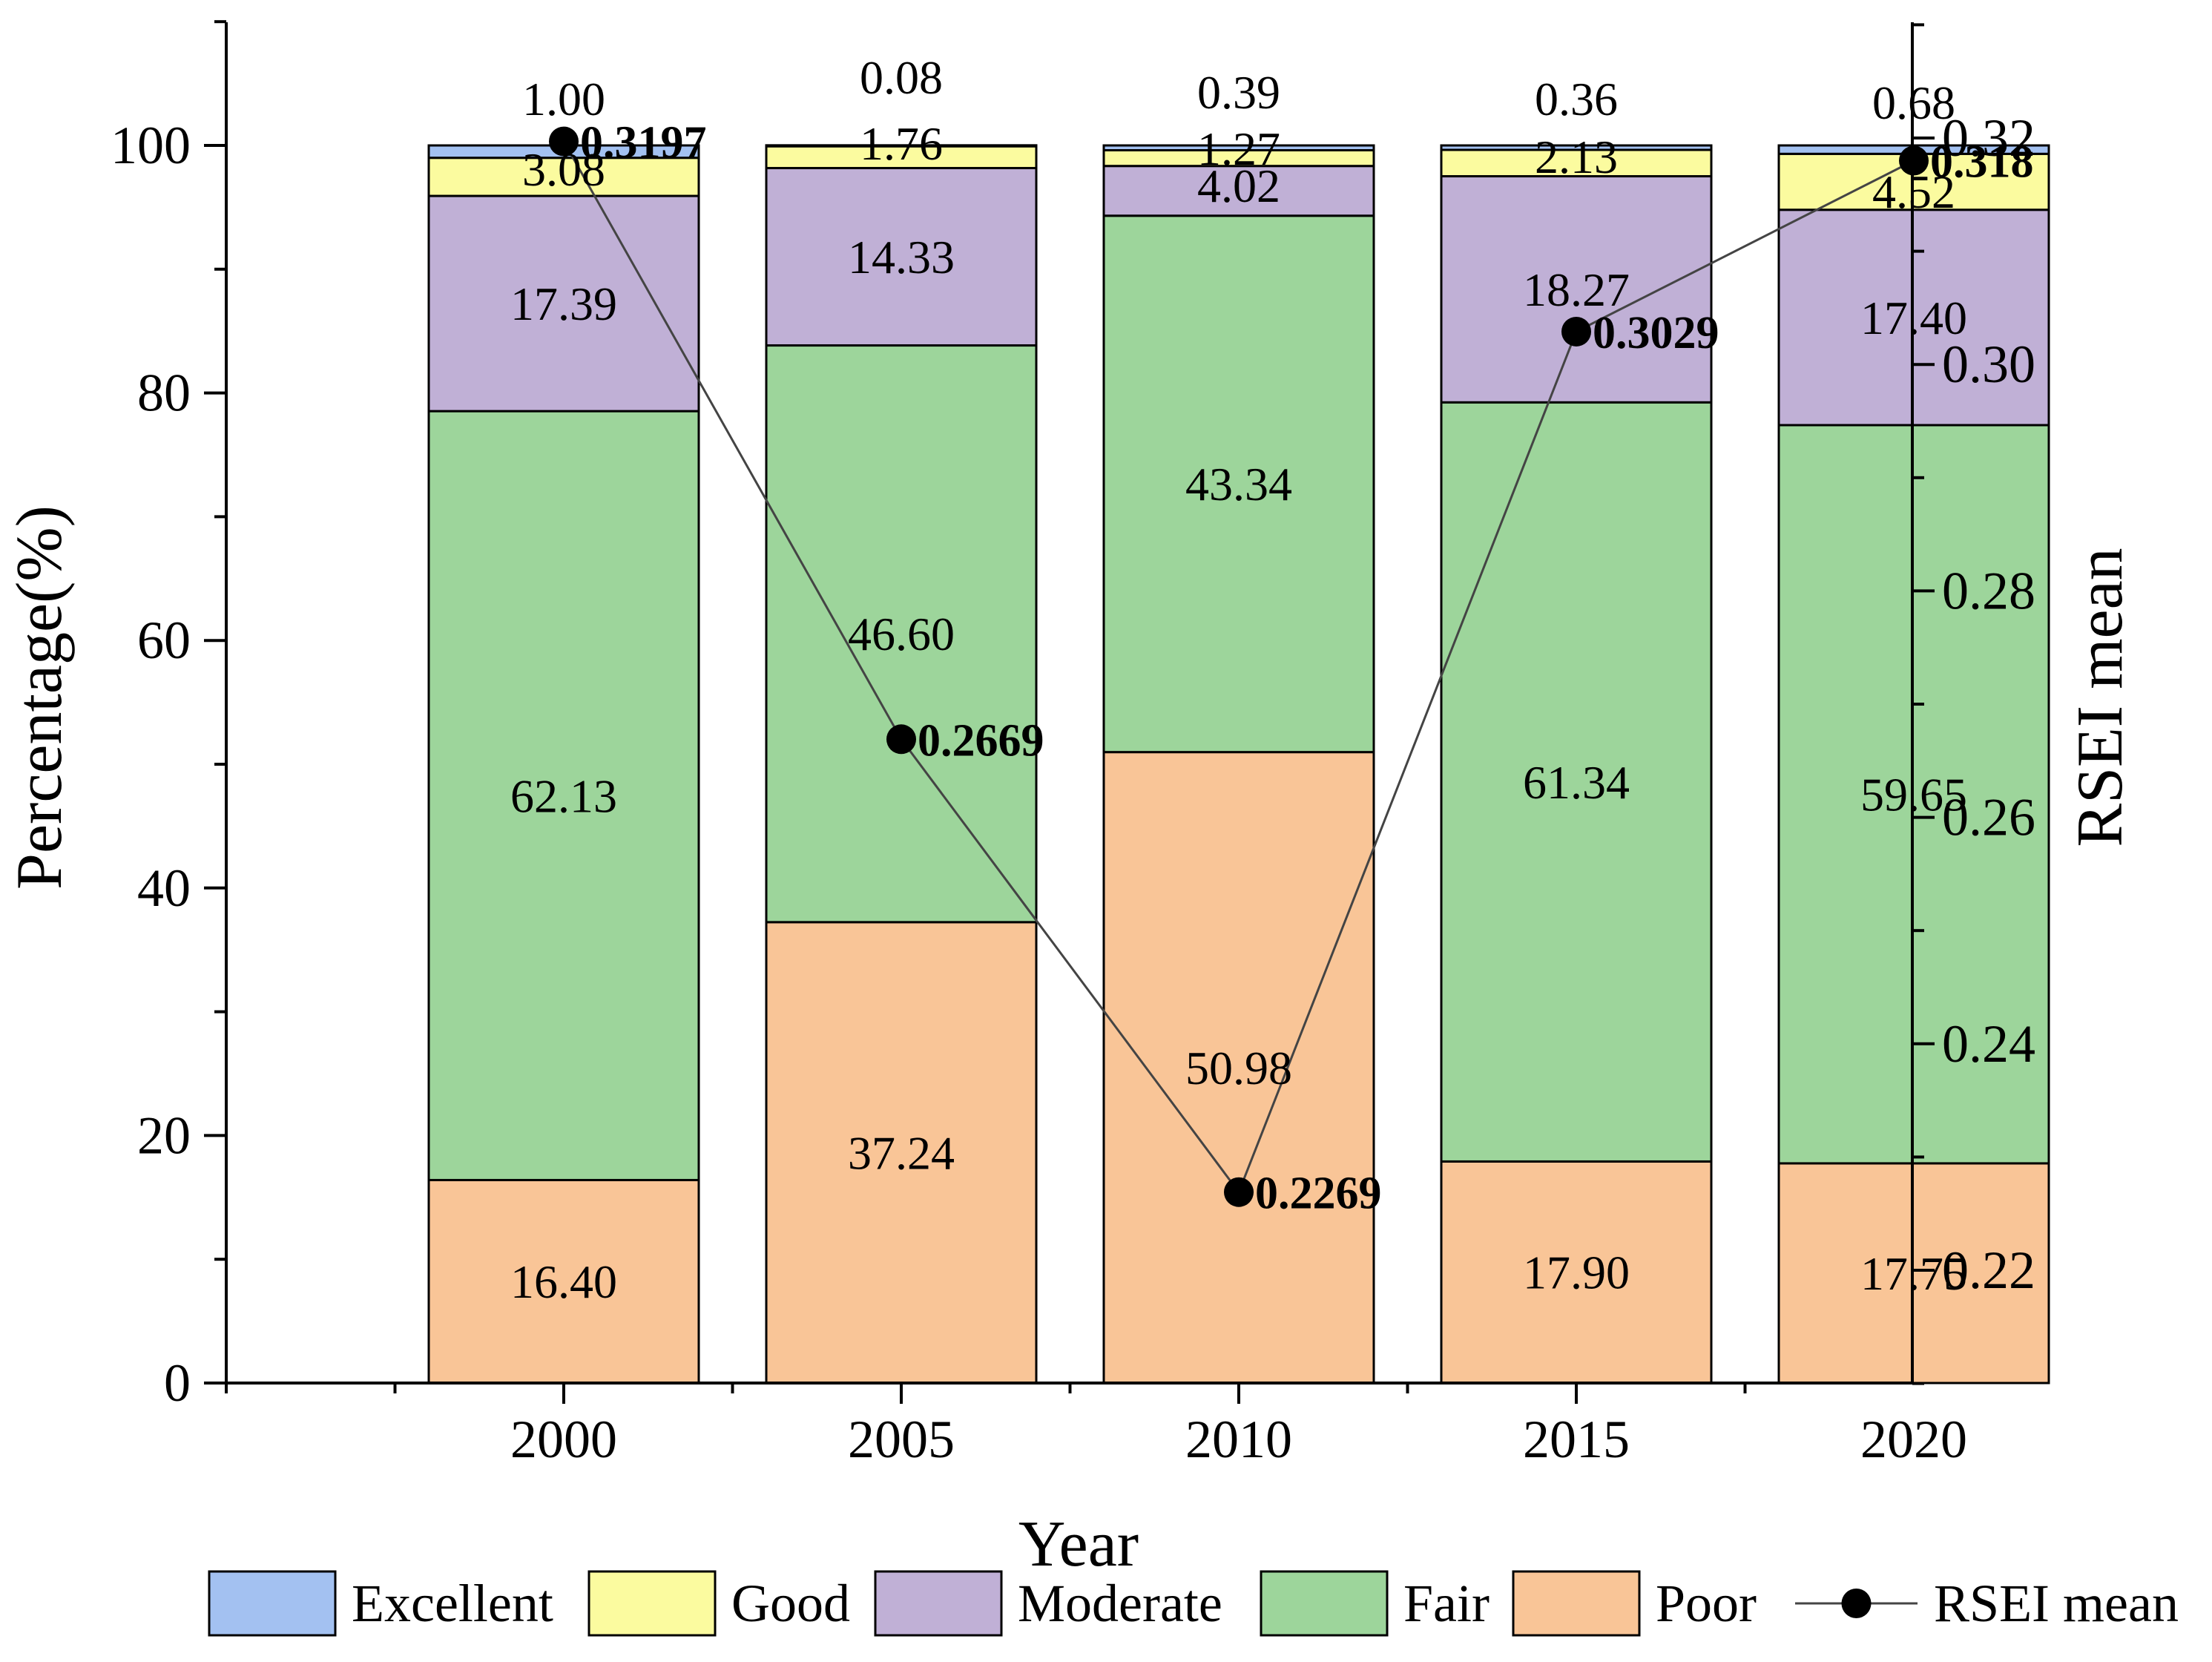 The height and width of the screenshot is (1662, 2212). Describe the element at coordinates (1325, 1603) in the screenshot. I see `legend-swatch-fair` at that location.